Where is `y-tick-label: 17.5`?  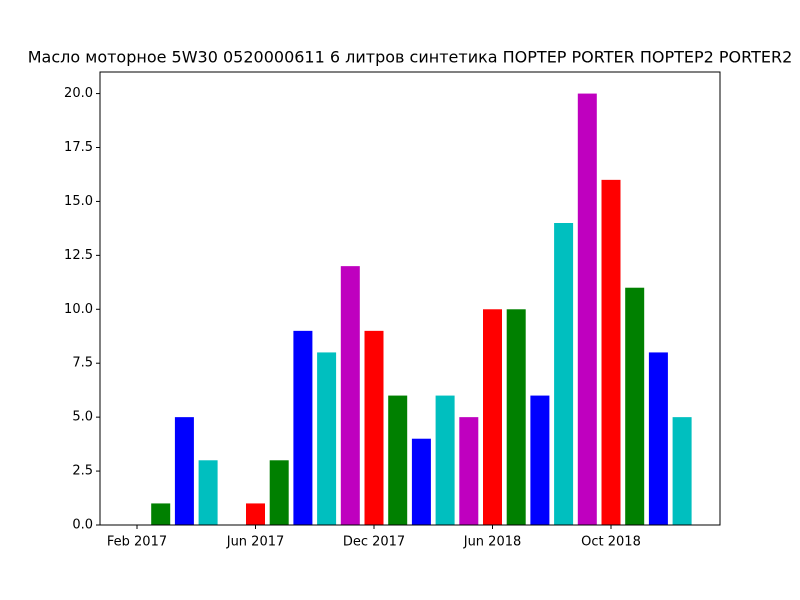 y-tick-label: 17.5 is located at coordinates (78, 147).